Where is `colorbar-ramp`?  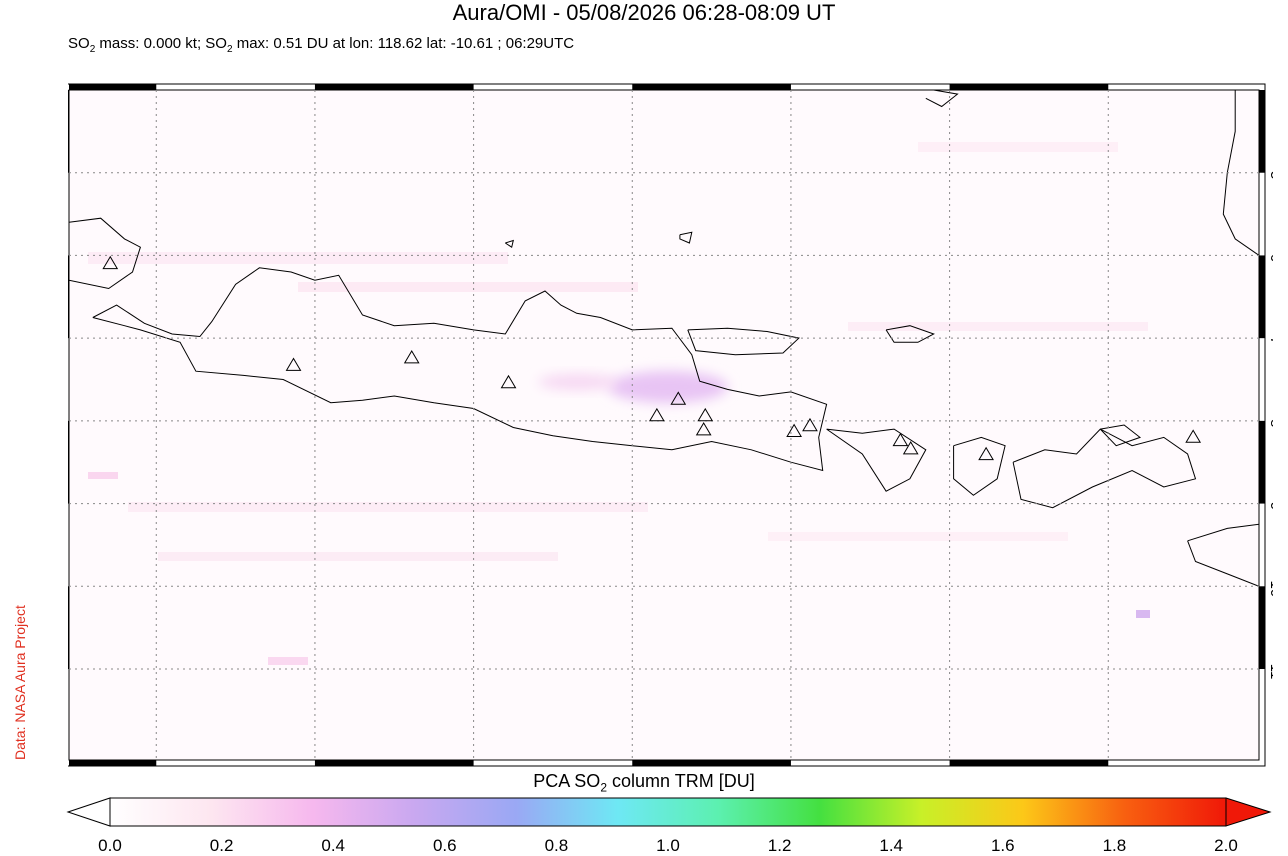 colorbar-ramp is located at coordinates (668, 812).